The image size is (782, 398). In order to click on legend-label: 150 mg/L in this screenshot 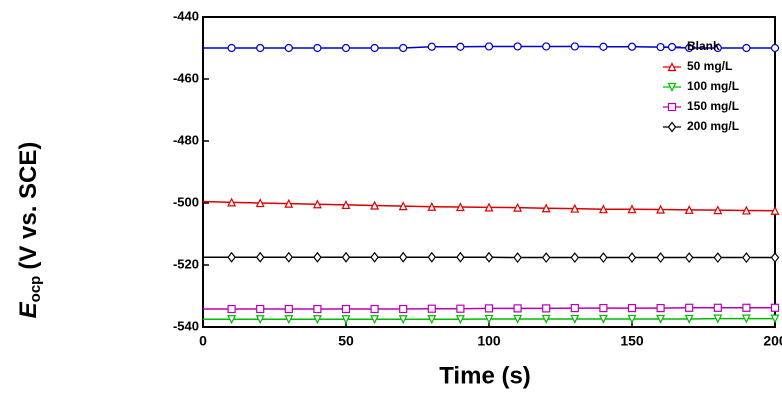, I will do `click(713, 106)`.